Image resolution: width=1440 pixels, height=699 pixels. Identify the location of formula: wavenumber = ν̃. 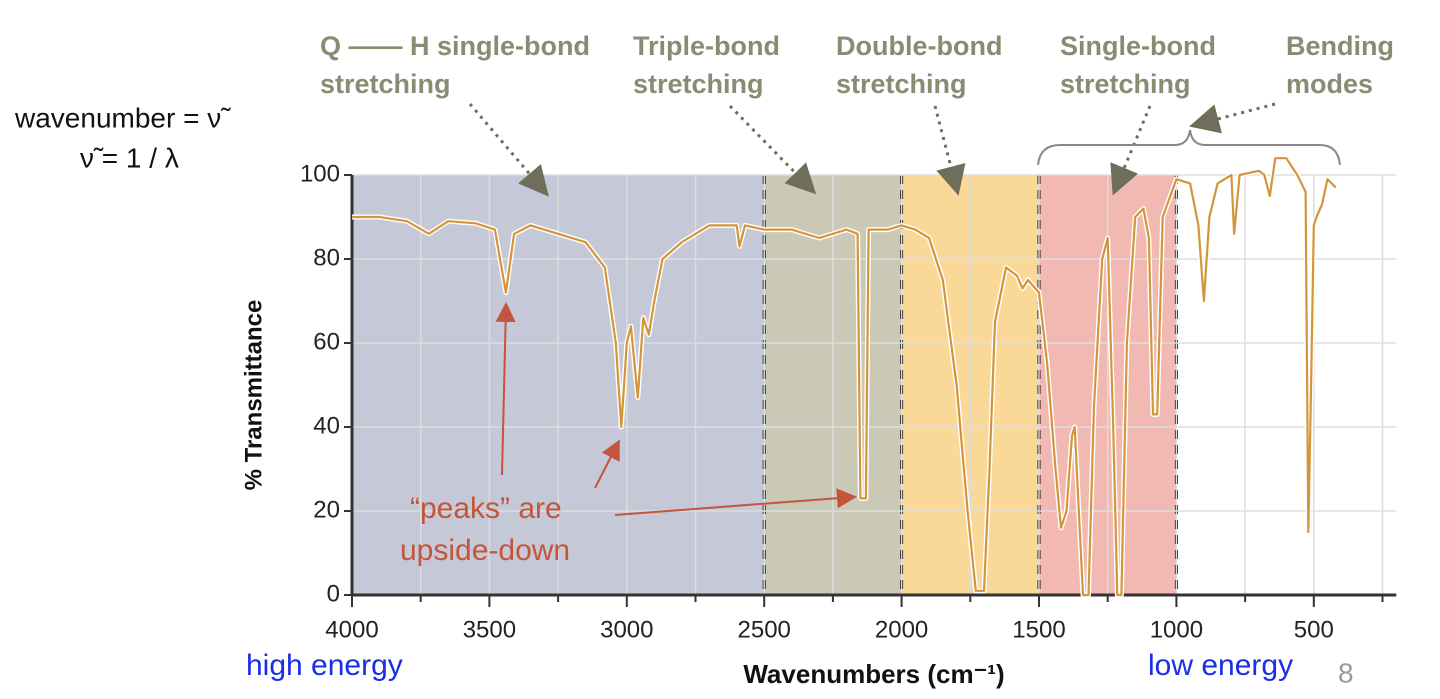
(122, 117).